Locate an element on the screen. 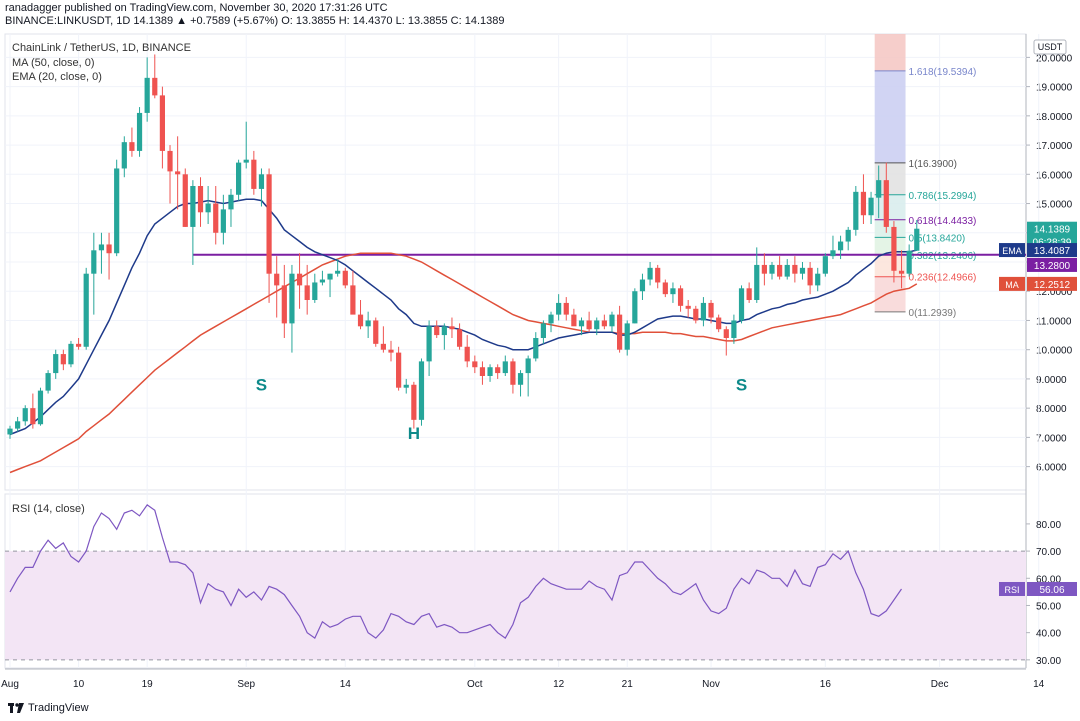 The image size is (1080, 721). legend-title: ChainLink / TetherUS, 1D, BINANCE is located at coordinates (101, 48).